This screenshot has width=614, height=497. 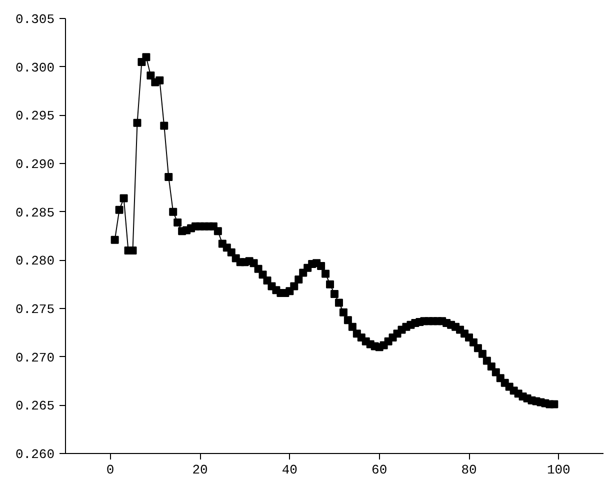 What do you see at coordinates (35, 358) in the screenshot?
I see `y-tick-label: 0.270` at bounding box center [35, 358].